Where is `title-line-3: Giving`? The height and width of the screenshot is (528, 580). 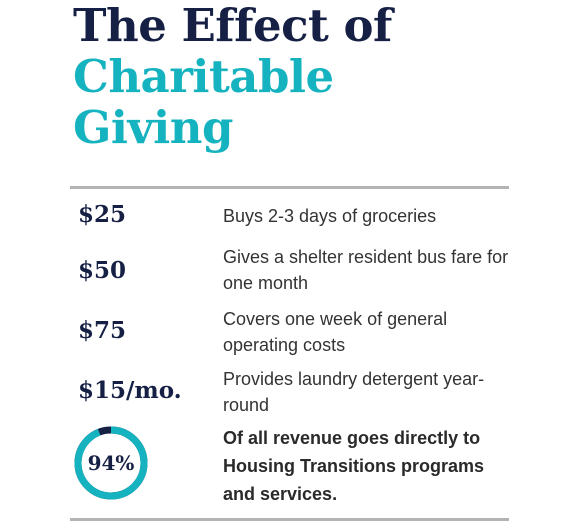
title-line-3: Giving is located at coordinates (153, 127).